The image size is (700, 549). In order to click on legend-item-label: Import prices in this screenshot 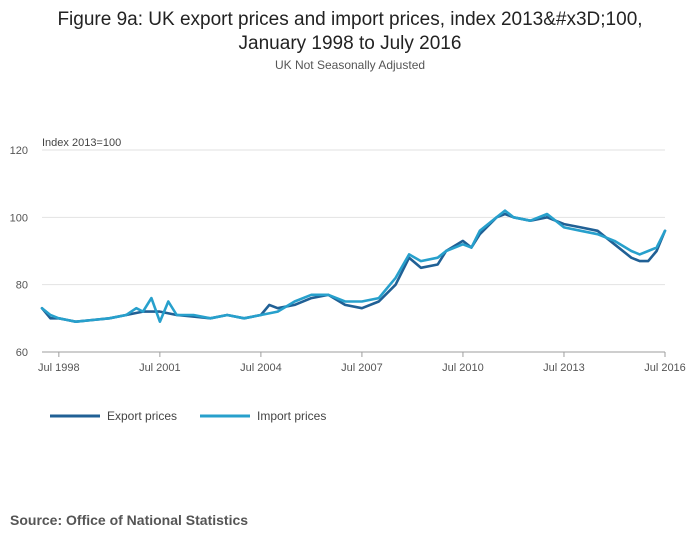, I will do `click(291, 416)`.